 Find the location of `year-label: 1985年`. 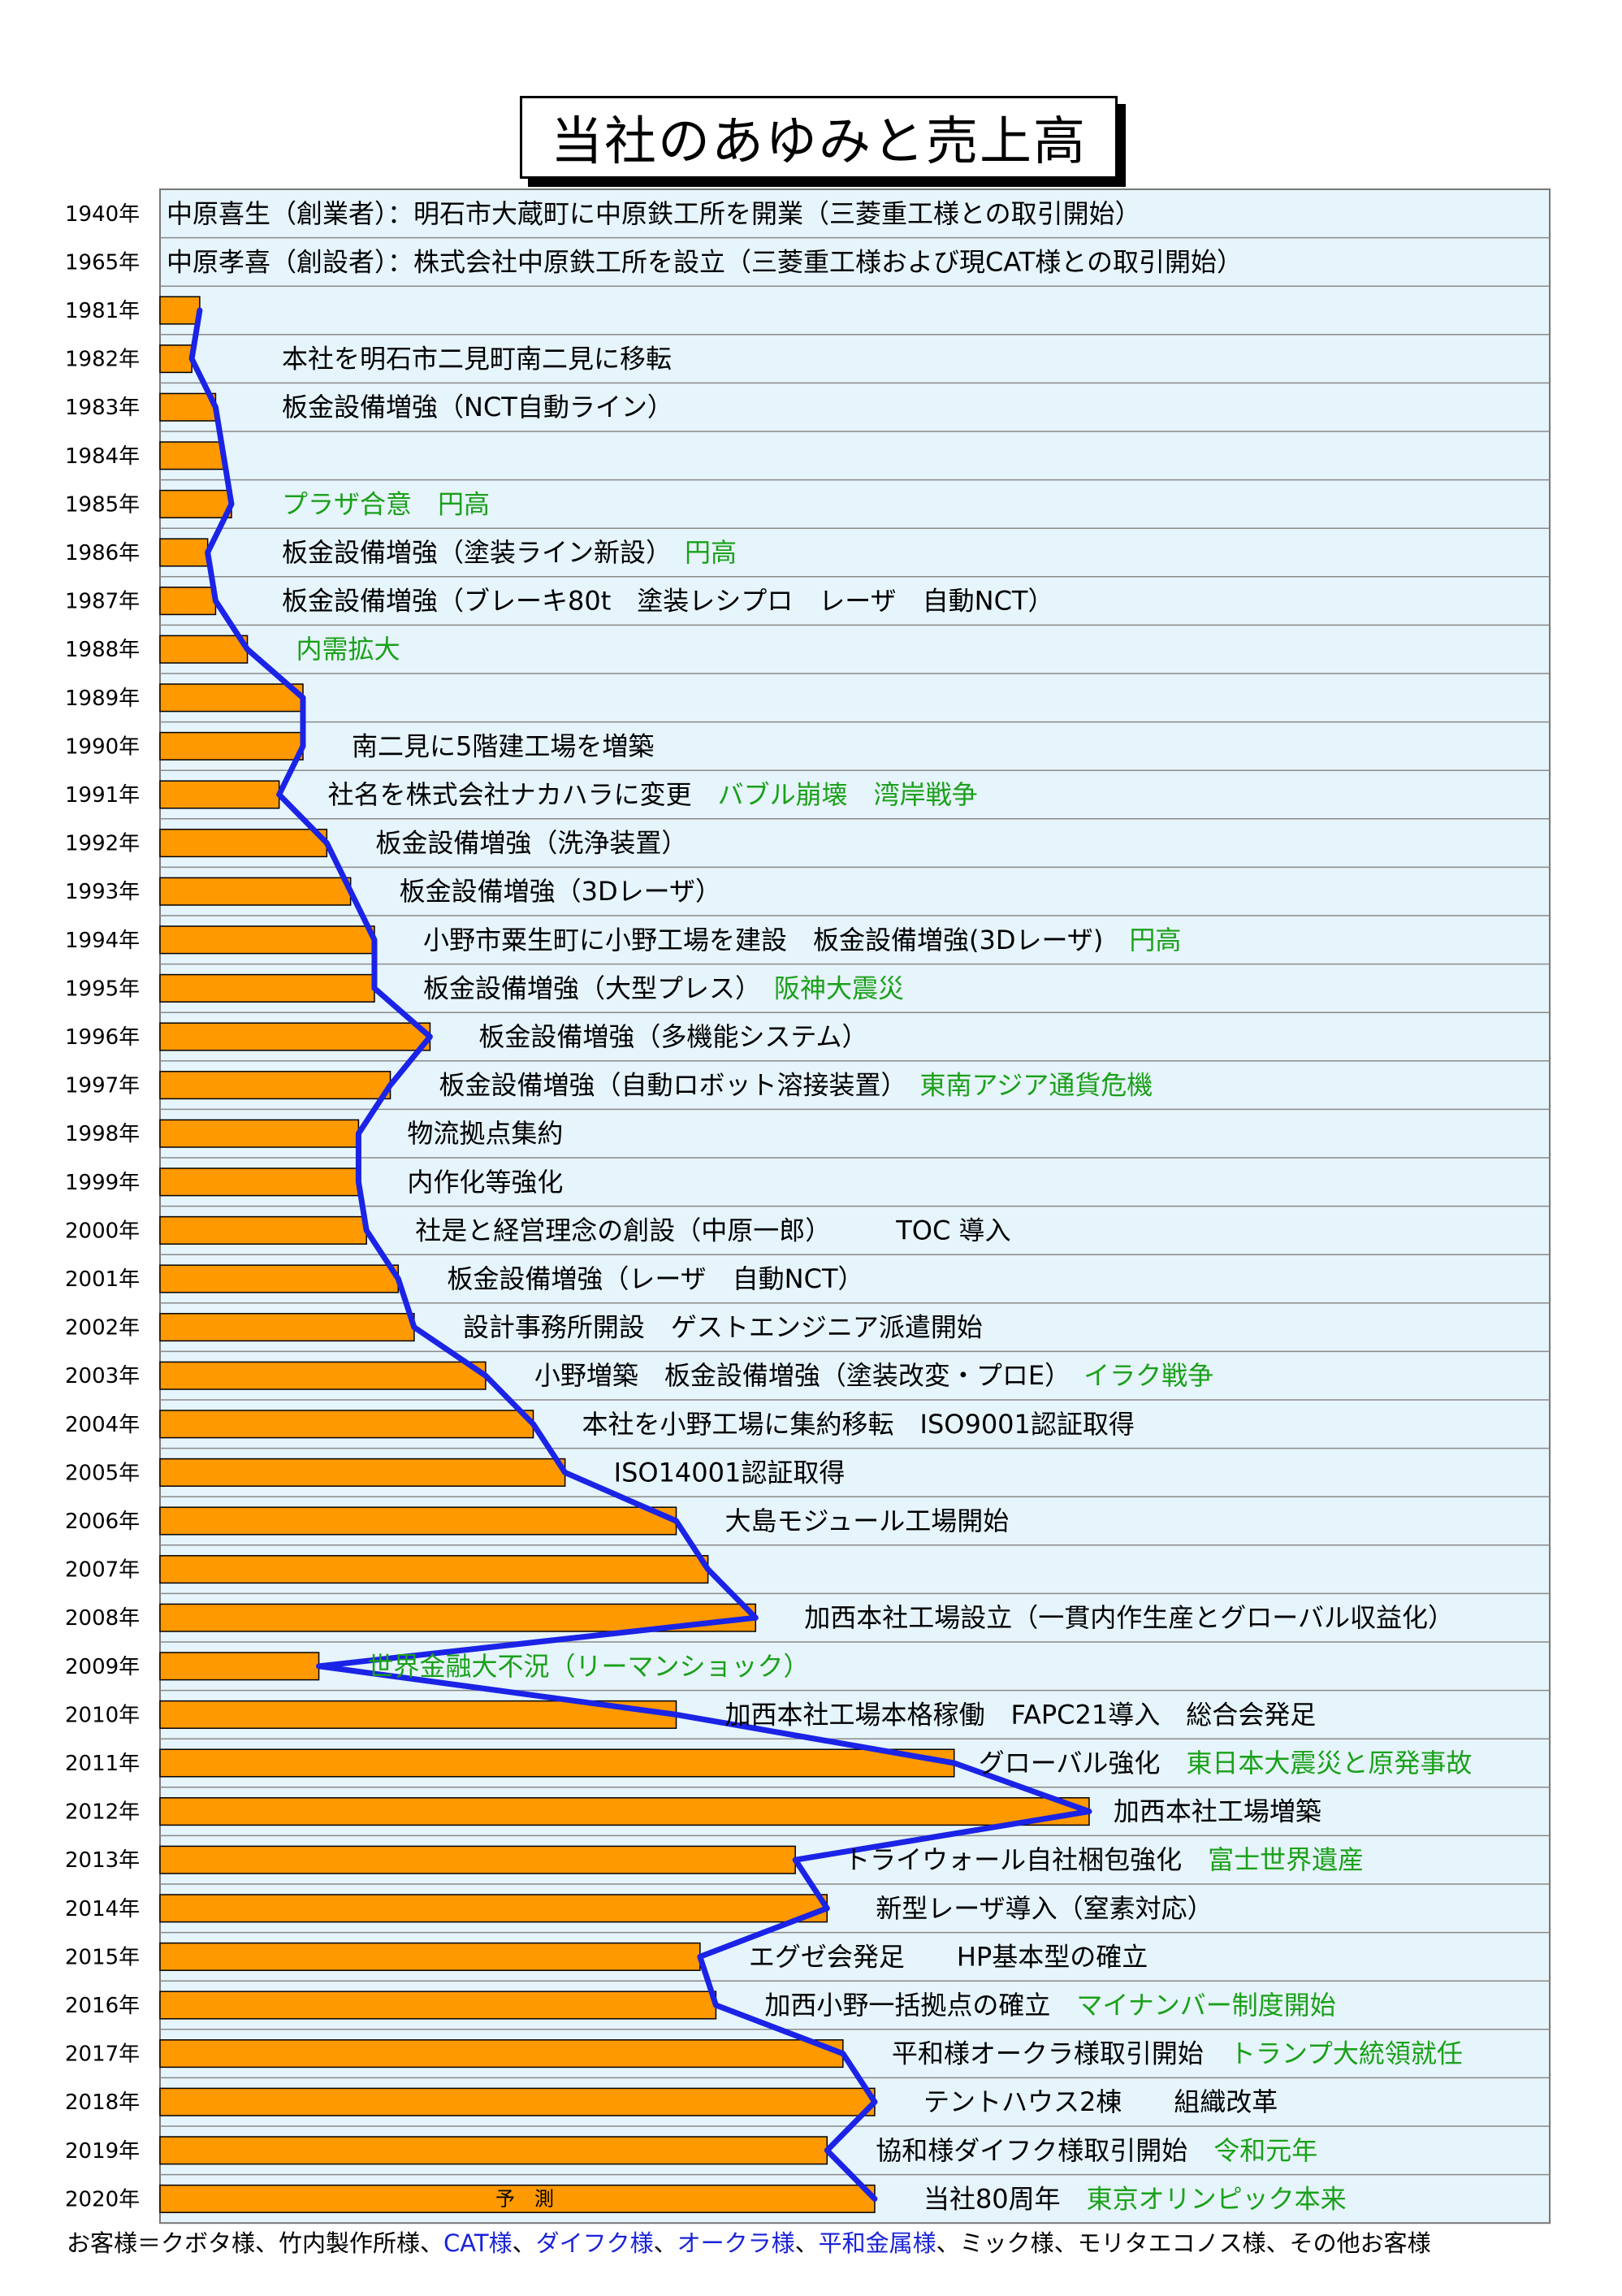

year-label: 1985年 is located at coordinates (103, 504).